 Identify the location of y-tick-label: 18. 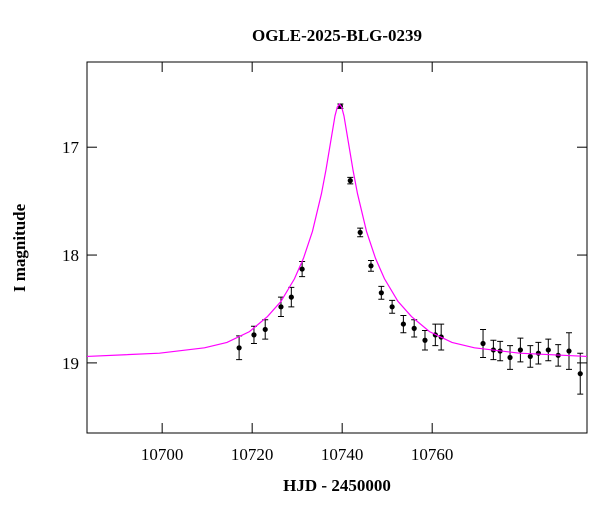
(70, 255).